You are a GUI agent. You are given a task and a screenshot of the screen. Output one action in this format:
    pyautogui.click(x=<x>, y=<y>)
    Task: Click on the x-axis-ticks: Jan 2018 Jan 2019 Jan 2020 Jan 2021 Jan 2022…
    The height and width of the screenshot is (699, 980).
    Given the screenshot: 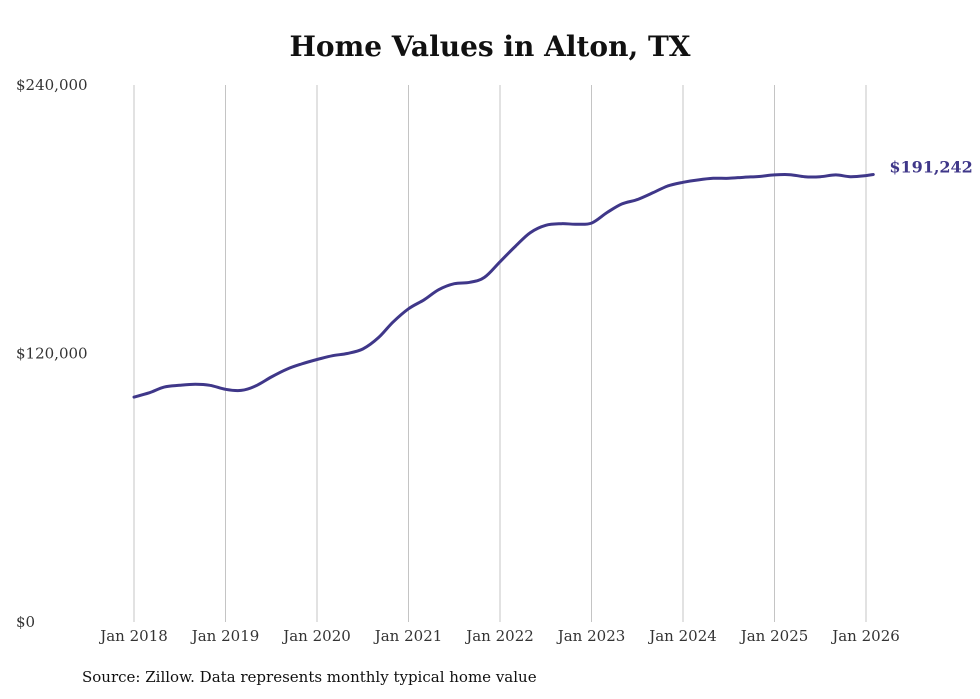 What is the action you would take?
    pyautogui.click(x=499, y=636)
    